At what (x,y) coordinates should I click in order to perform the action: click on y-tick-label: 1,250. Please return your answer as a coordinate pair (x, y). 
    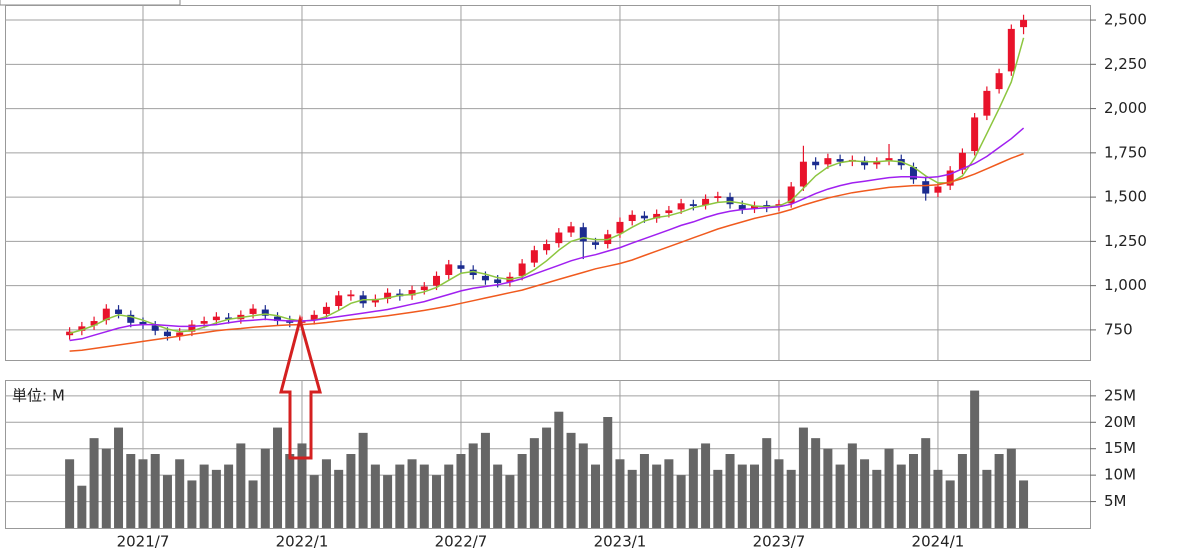
    Looking at the image, I should click on (1125, 241).